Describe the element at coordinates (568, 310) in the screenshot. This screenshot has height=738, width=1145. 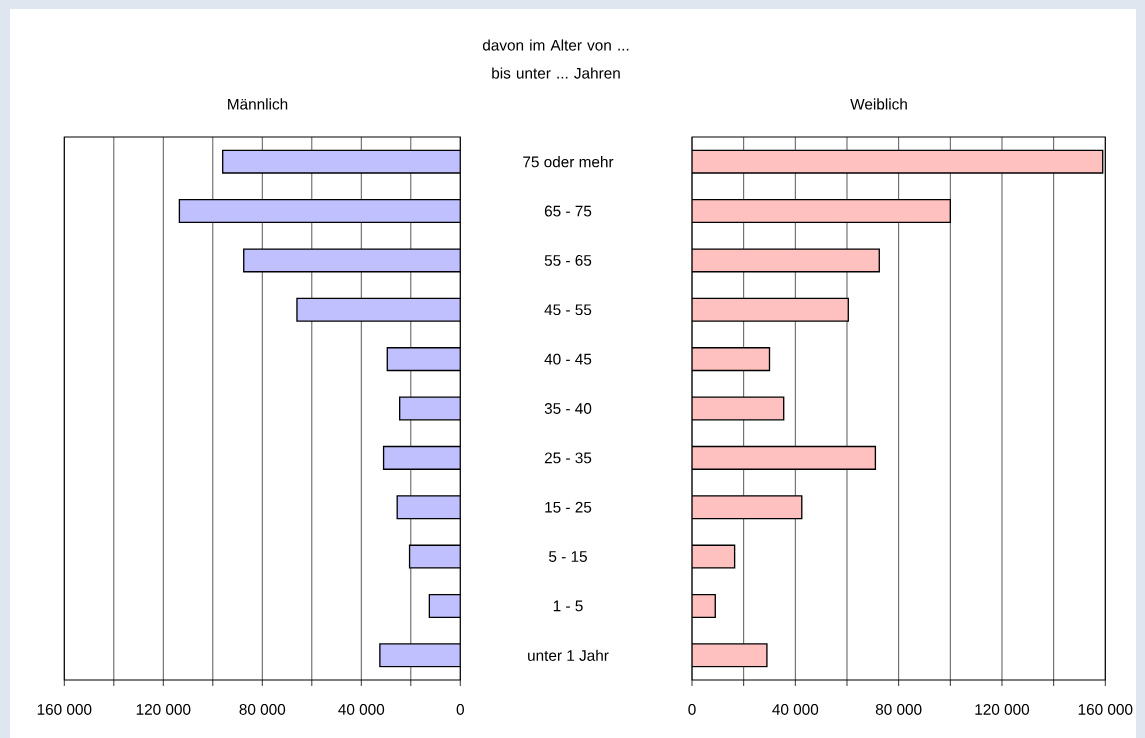
I see `y-tick-label: 45 - 55` at that location.